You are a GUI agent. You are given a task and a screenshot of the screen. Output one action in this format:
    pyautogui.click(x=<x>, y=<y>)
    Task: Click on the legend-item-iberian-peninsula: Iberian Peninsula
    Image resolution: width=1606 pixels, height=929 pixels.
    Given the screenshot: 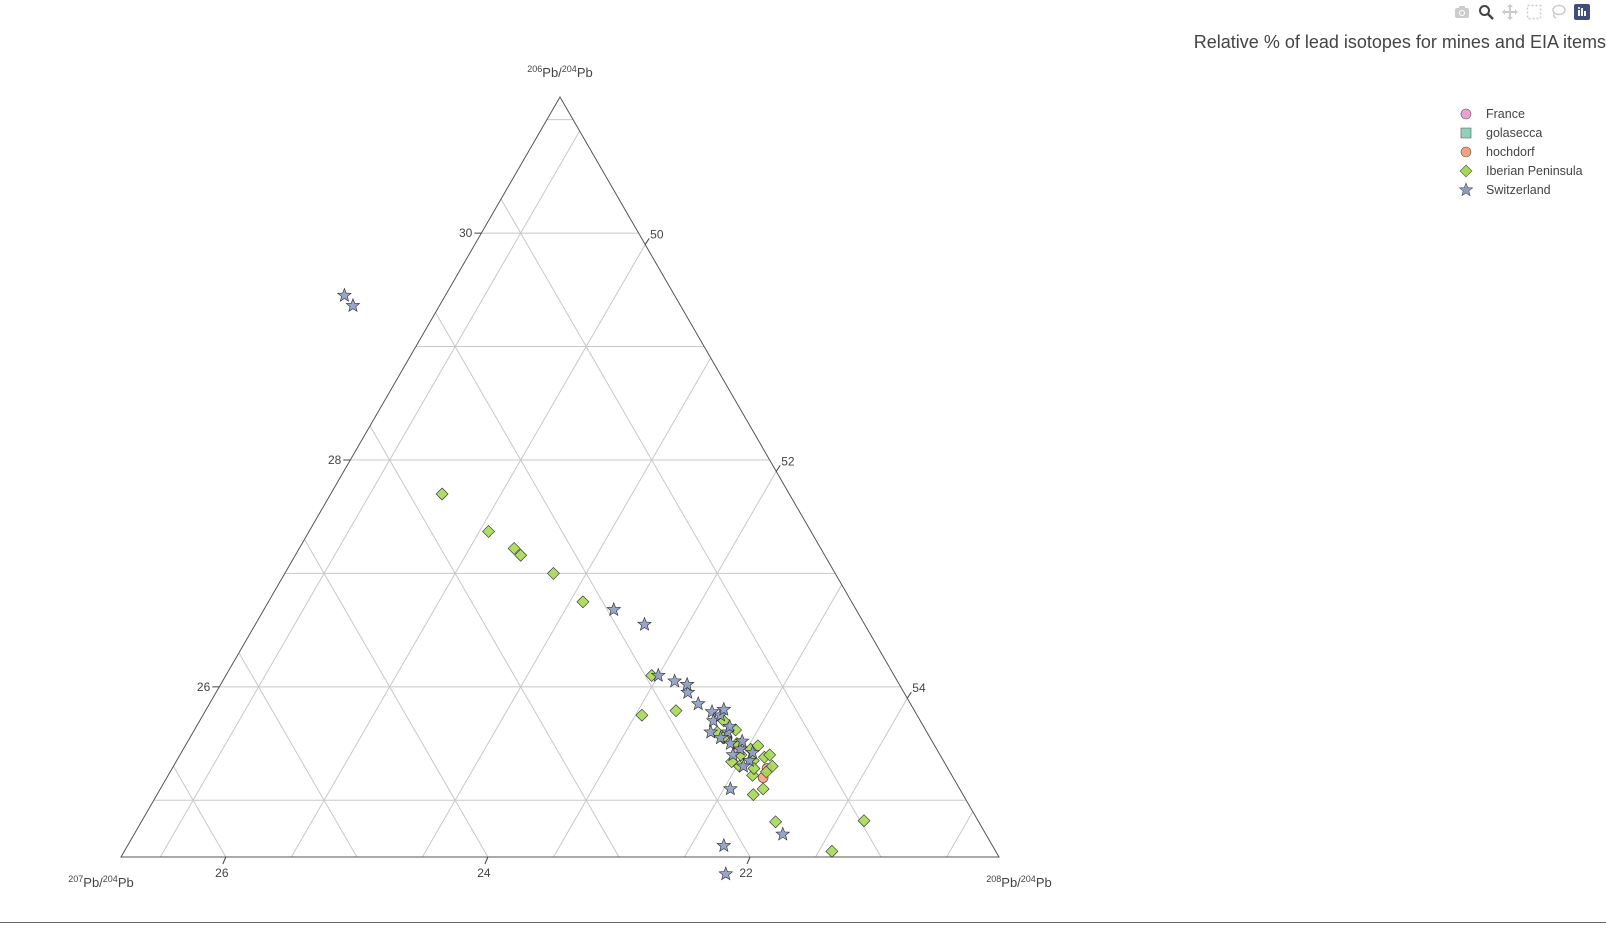 What is the action you would take?
    pyautogui.click(x=1520, y=170)
    